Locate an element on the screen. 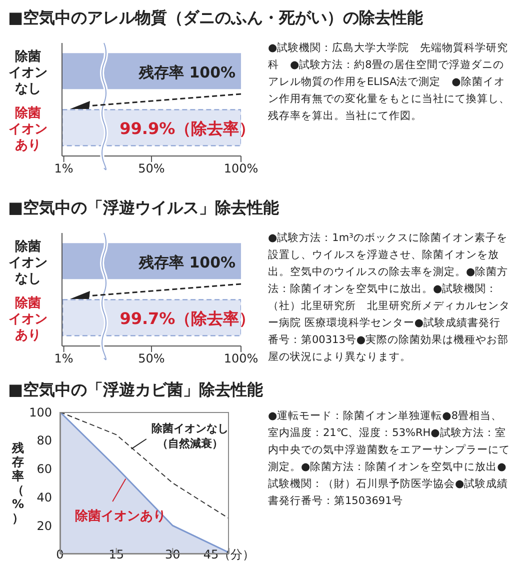 The width and height of the screenshot is (519, 577). text: ●試験機関：広島大学大学院 先端物質科学研究科 ●試験方法：約8畳の居住空間で浮遊ダニのアレル物質の作用をELISA法で測定 ●除菌イオン作用有無での変化量をもとに当社にて換算し、残存率を算出。当社にて作図。 is located at coordinates (389, 82).